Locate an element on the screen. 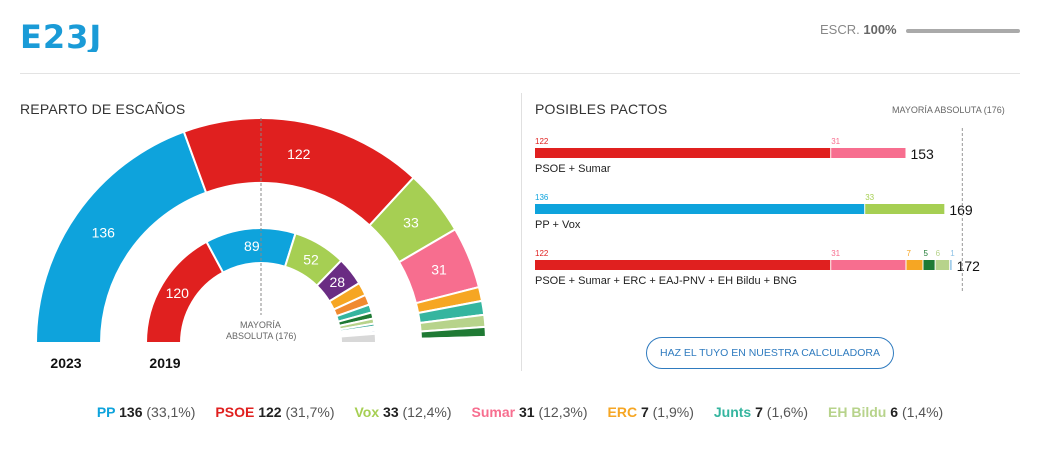  scrutiny-value: 100% is located at coordinates (880, 29).